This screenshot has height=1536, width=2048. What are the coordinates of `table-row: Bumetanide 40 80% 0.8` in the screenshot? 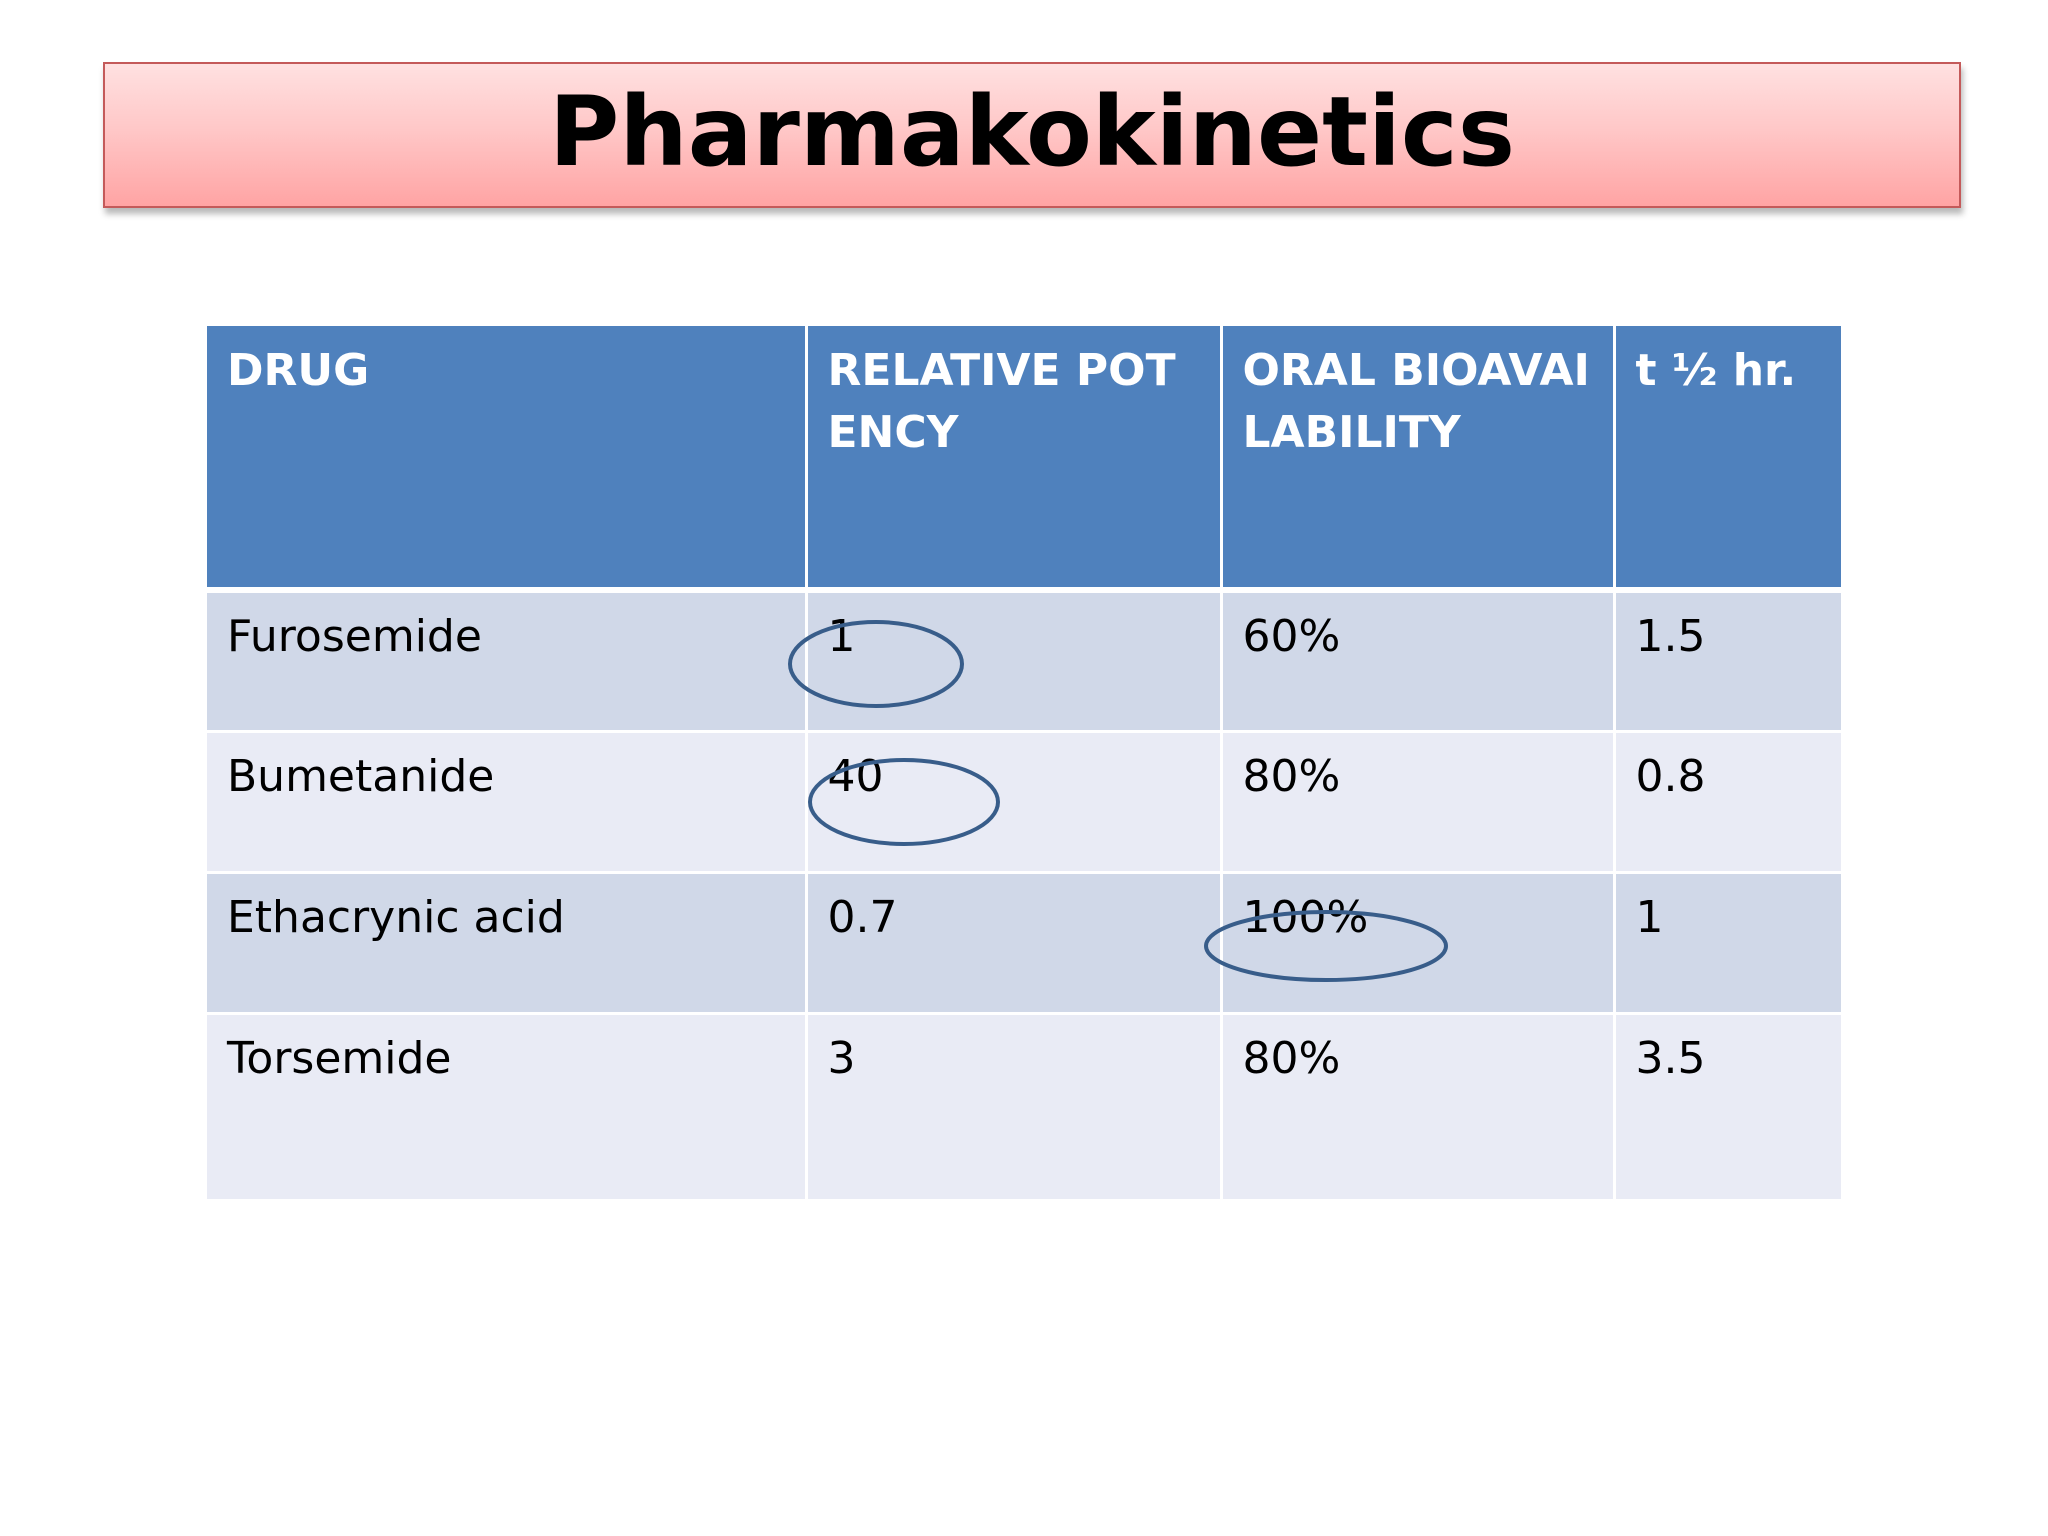 It's located at (1024, 802).